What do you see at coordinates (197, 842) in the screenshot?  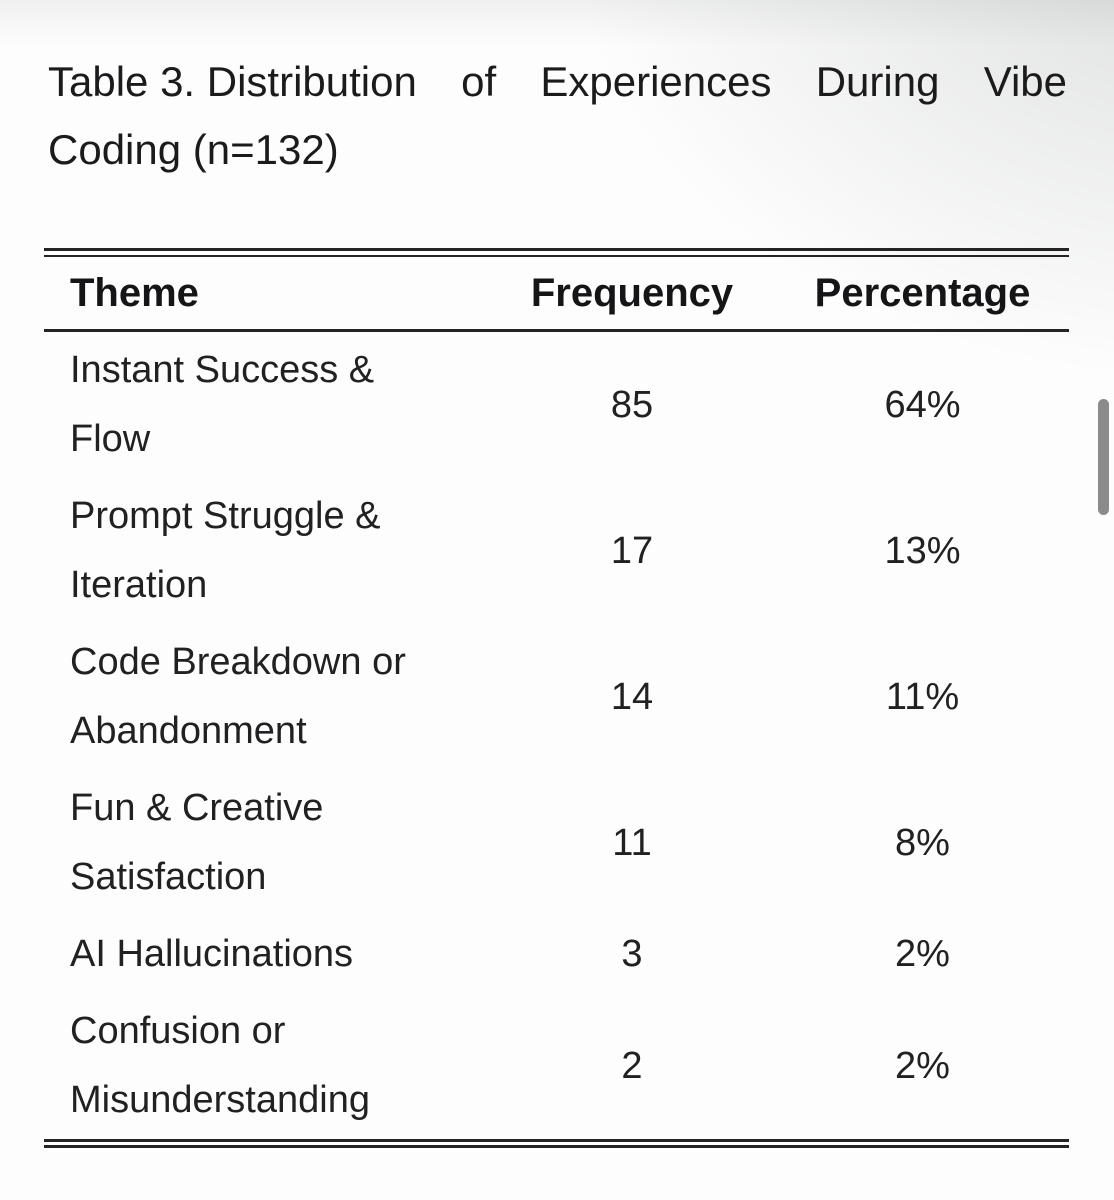 I see `theme-cell: Fun & Creative Satisfaction` at bounding box center [197, 842].